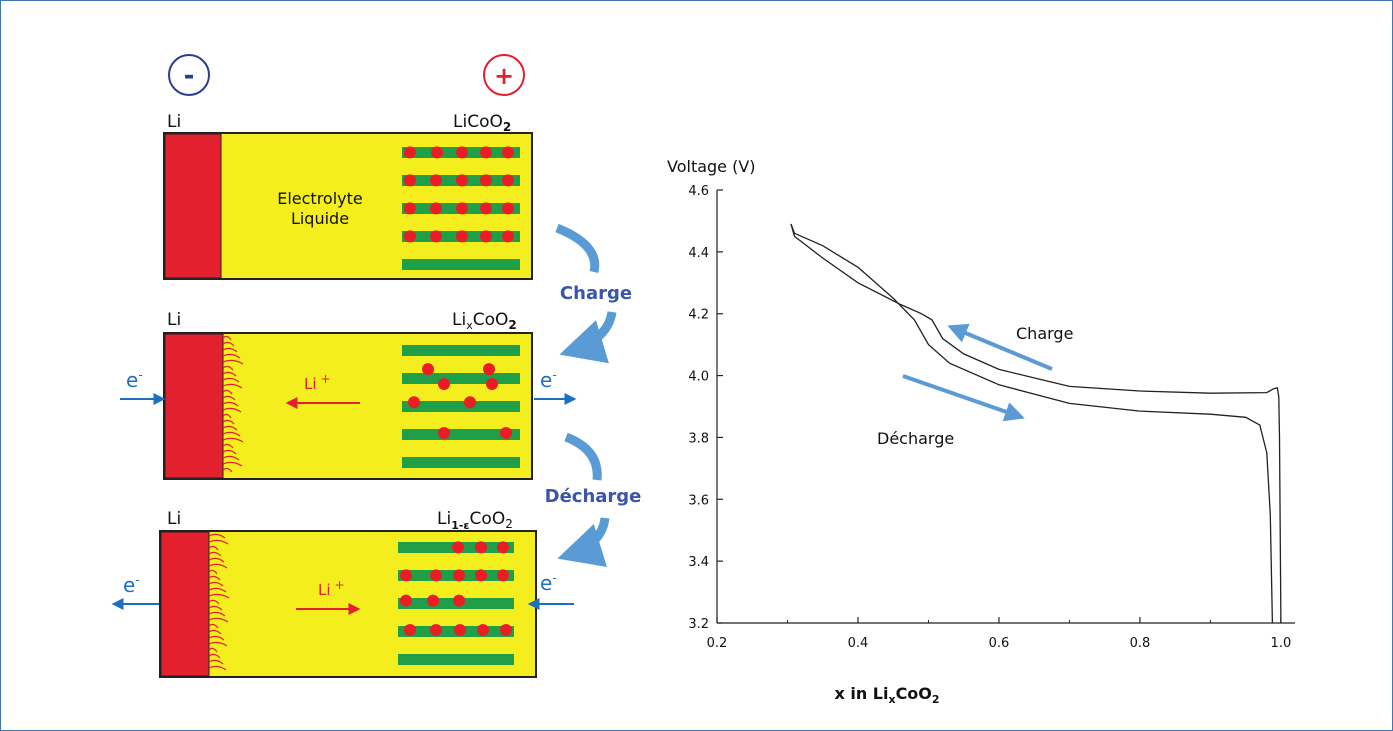  I want to click on electrolyte-label-1: Electrolyte, so click(320, 198).